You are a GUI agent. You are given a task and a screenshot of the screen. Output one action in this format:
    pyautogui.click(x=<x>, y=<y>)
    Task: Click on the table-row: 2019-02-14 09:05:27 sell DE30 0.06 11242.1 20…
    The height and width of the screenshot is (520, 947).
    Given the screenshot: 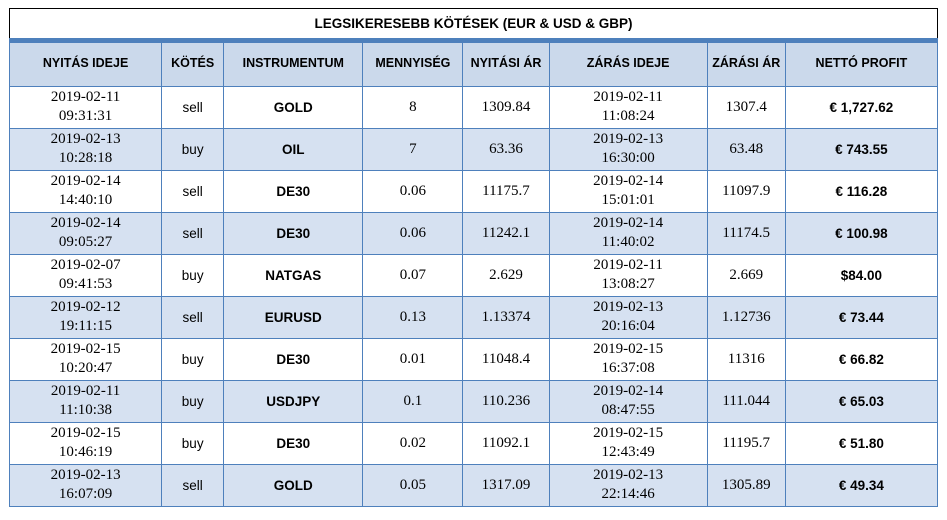 What is the action you would take?
    pyautogui.click(x=473, y=233)
    